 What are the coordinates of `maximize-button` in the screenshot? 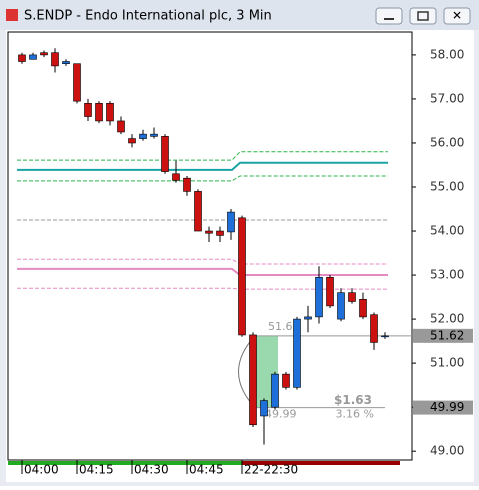 It's located at (423, 16).